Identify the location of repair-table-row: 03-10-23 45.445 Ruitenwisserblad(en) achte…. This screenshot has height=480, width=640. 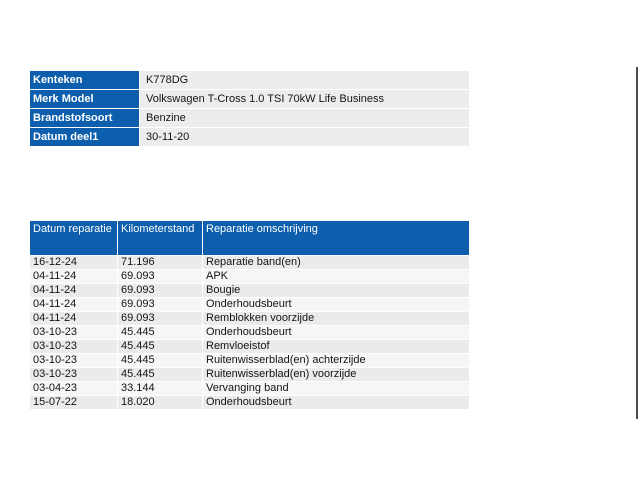
(249, 360).